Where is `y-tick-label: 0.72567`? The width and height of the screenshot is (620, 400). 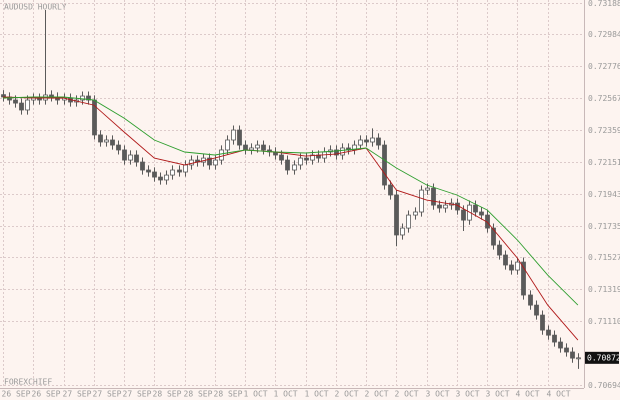
y-tick-label: 0.72567 is located at coordinates (604, 98).